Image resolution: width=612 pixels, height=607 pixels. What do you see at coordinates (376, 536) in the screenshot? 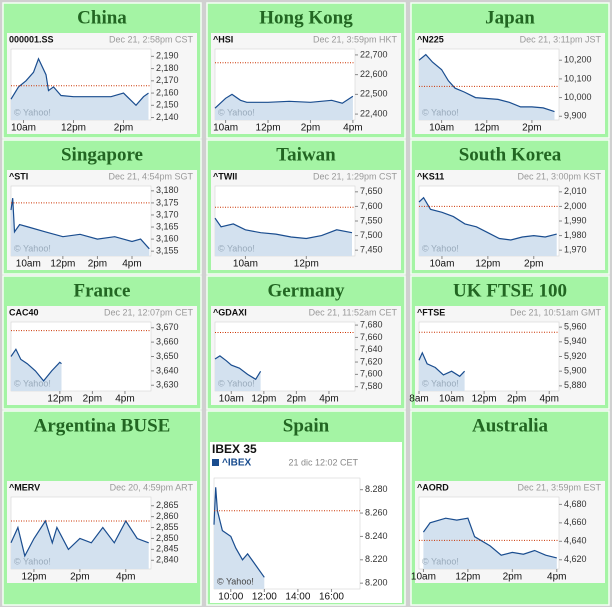
I see `y-tick-label: 8.240` at bounding box center [376, 536].